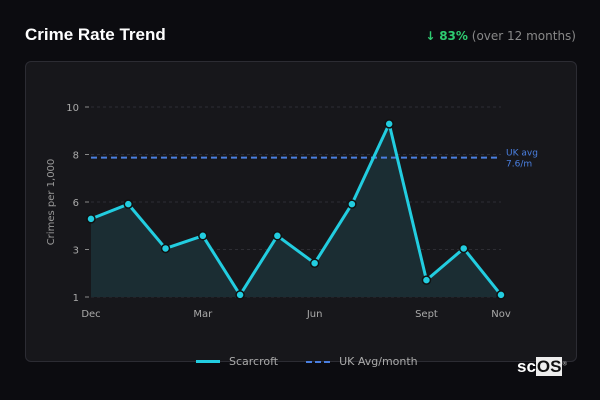 This screenshot has height=400, width=600. I want to click on x-tick-label: Nov, so click(501, 314).